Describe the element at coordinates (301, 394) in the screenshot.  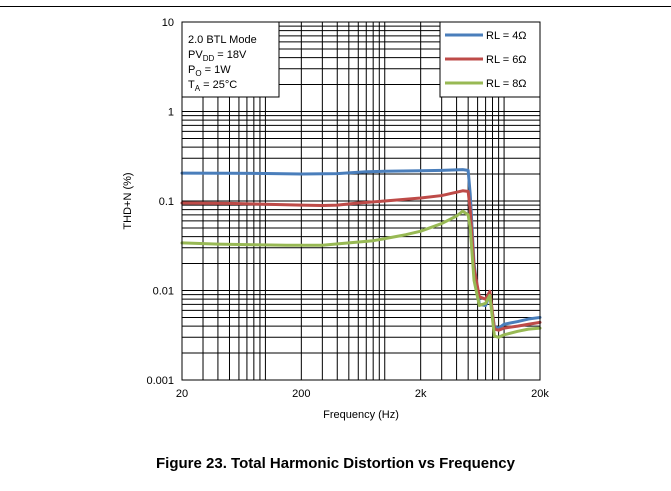
I see `x-tick-label: 200` at that location.